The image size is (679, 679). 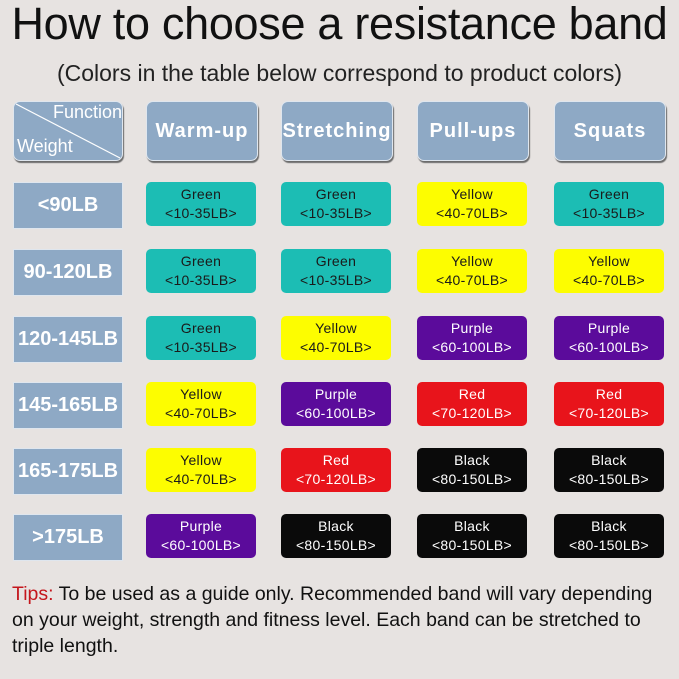 What do you see at coordinates (87, 112) in the screenshot?
I see `function-axis-label: Function` at bounding box center [87, 112].